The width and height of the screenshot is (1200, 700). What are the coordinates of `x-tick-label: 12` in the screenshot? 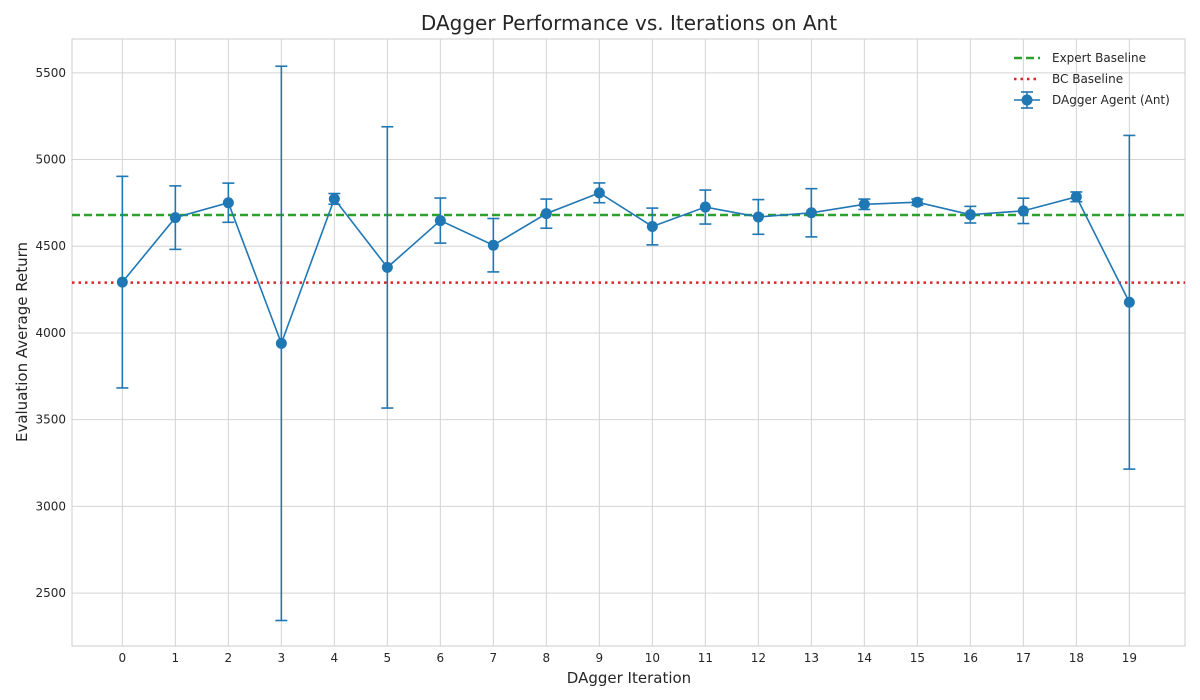 It's located at (758, 658).